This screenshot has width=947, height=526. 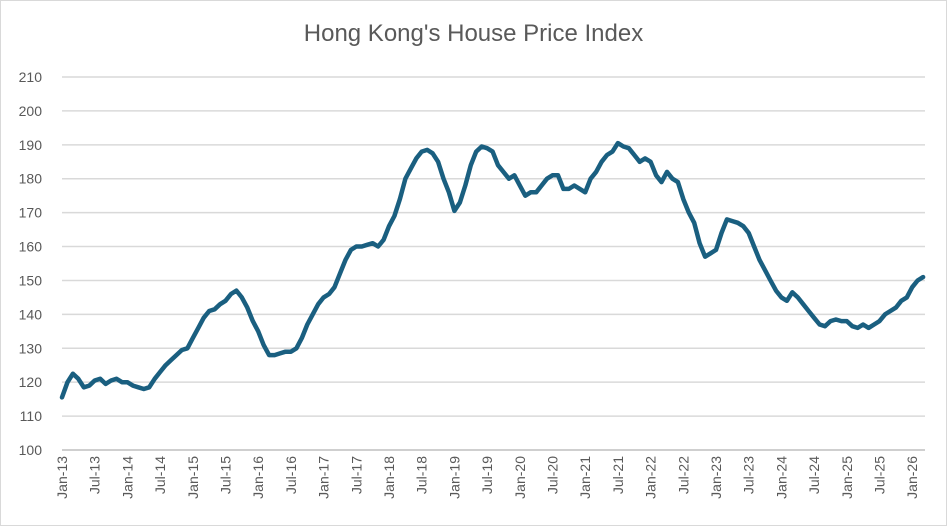 I want to click on y-tick-label: 170, so click(x=31, y=213).